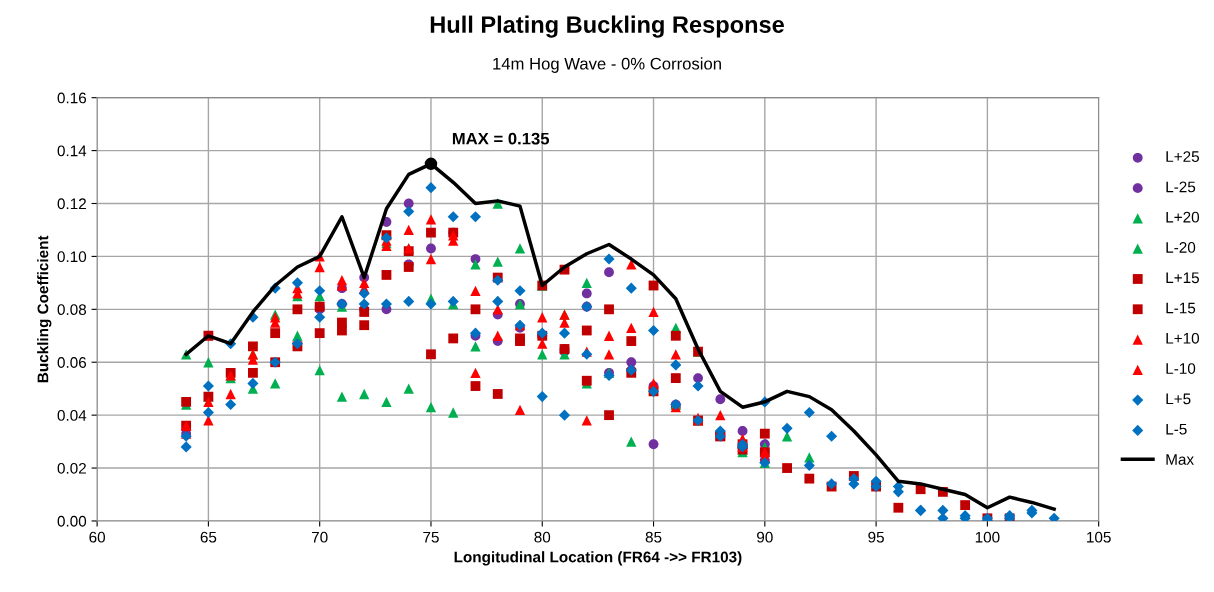 The image size is (1214, 592). I want to click on x-tick-label: 105, so click(1099, 537).